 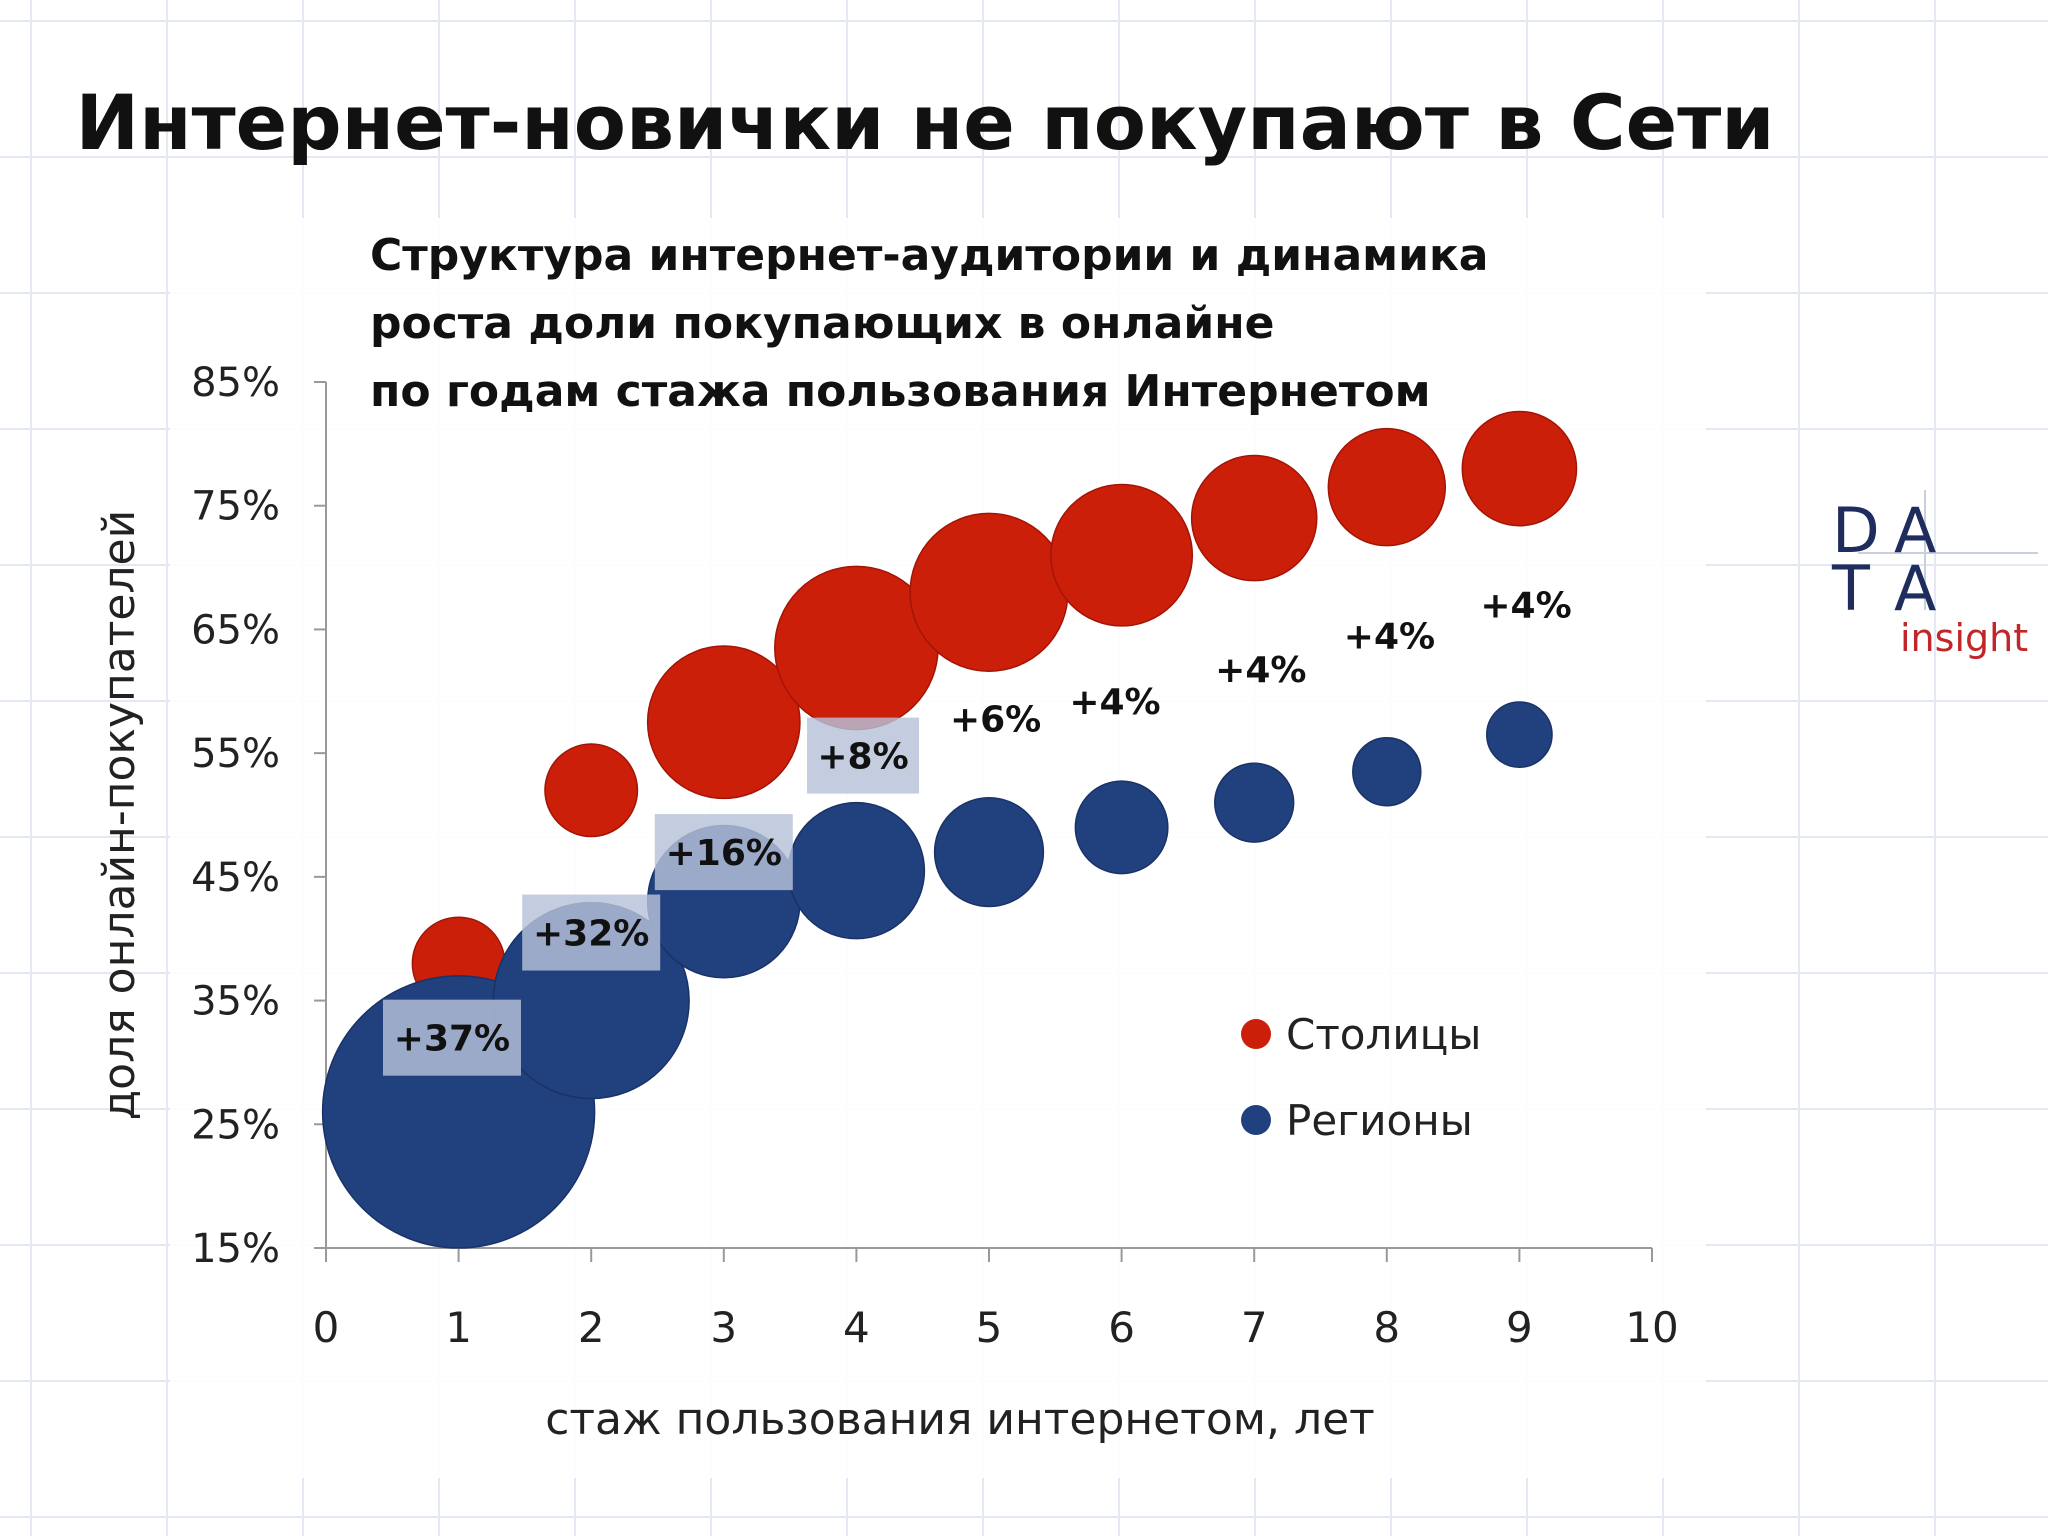 What do you see at coordinates (1948, 553) in the screenshot?
I see `logo-divider-horizontal` at bounding box center [1948, 553].